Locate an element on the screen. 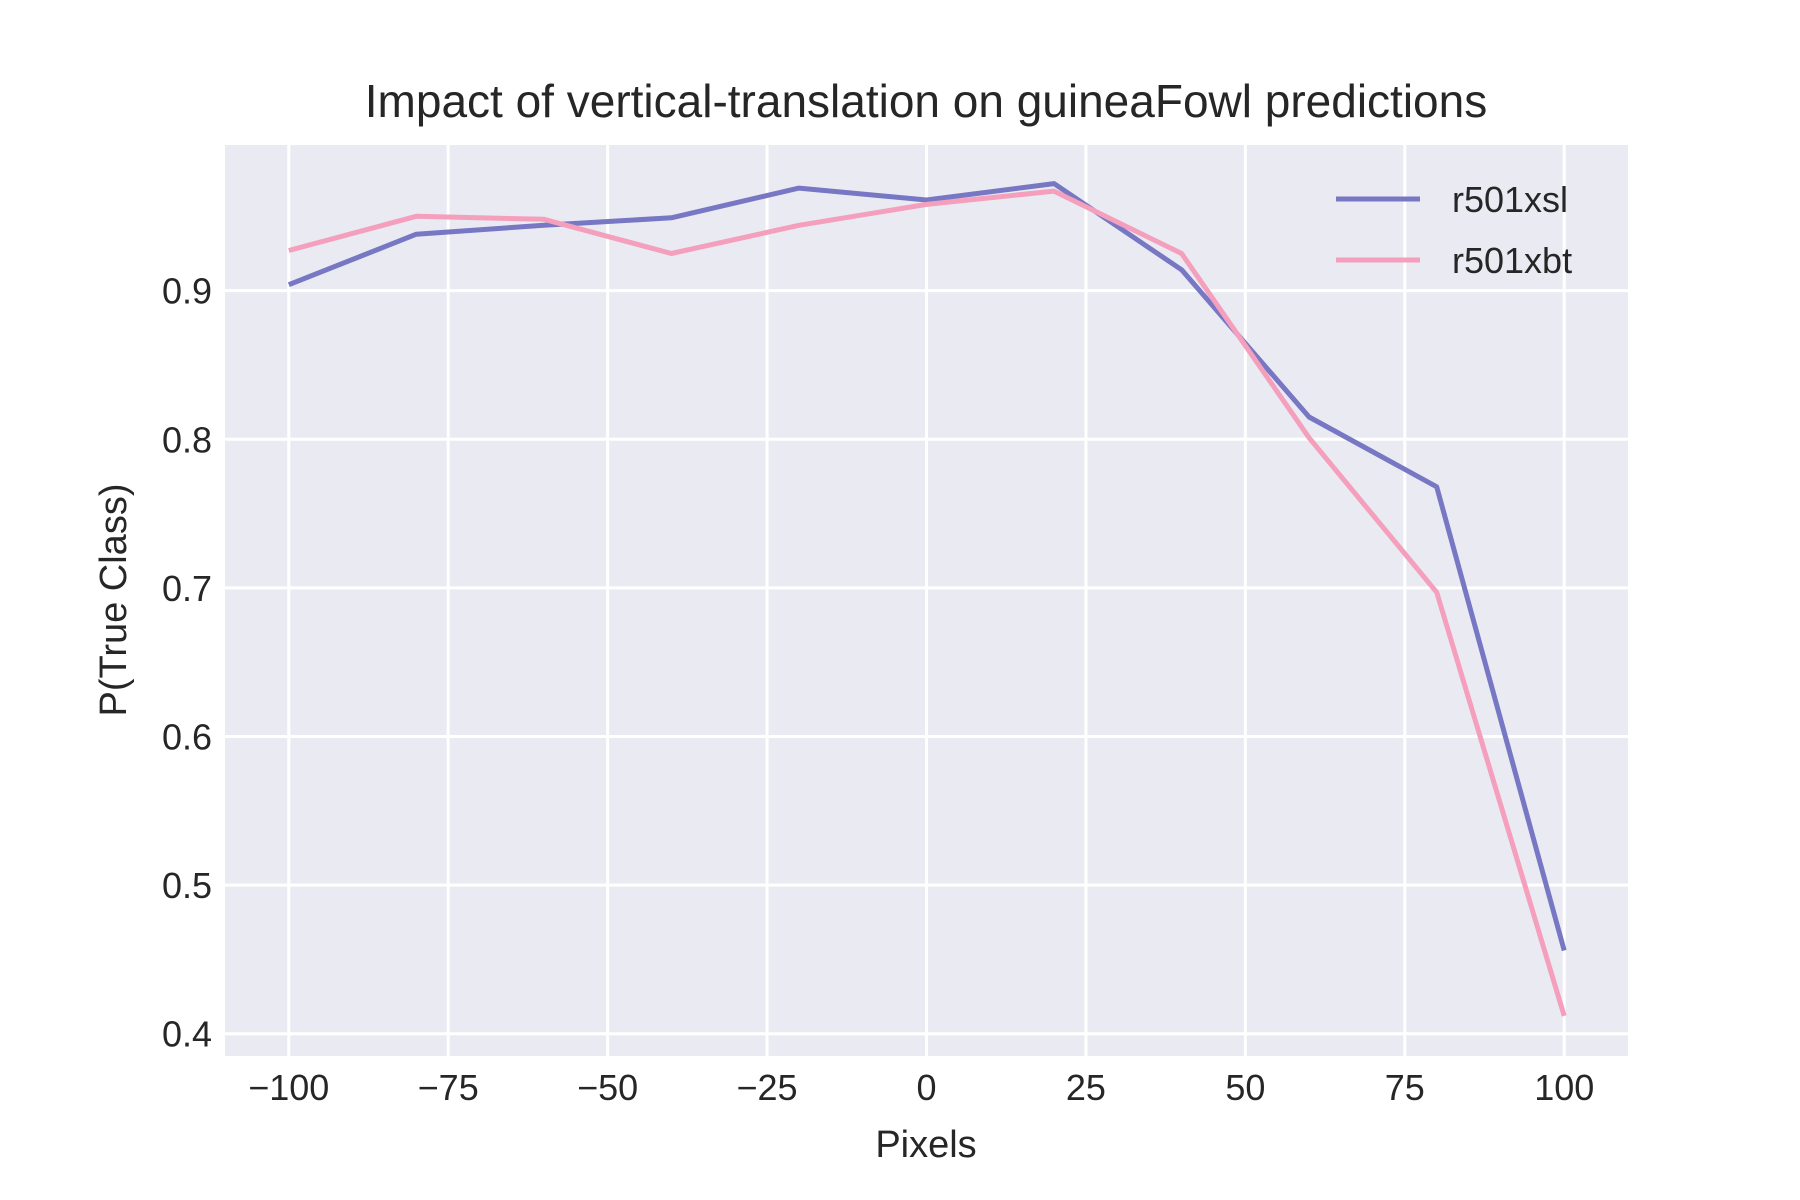 The image size is (1800, 1200). x-tick-label: −25 is located at coordinates (767, 1087).